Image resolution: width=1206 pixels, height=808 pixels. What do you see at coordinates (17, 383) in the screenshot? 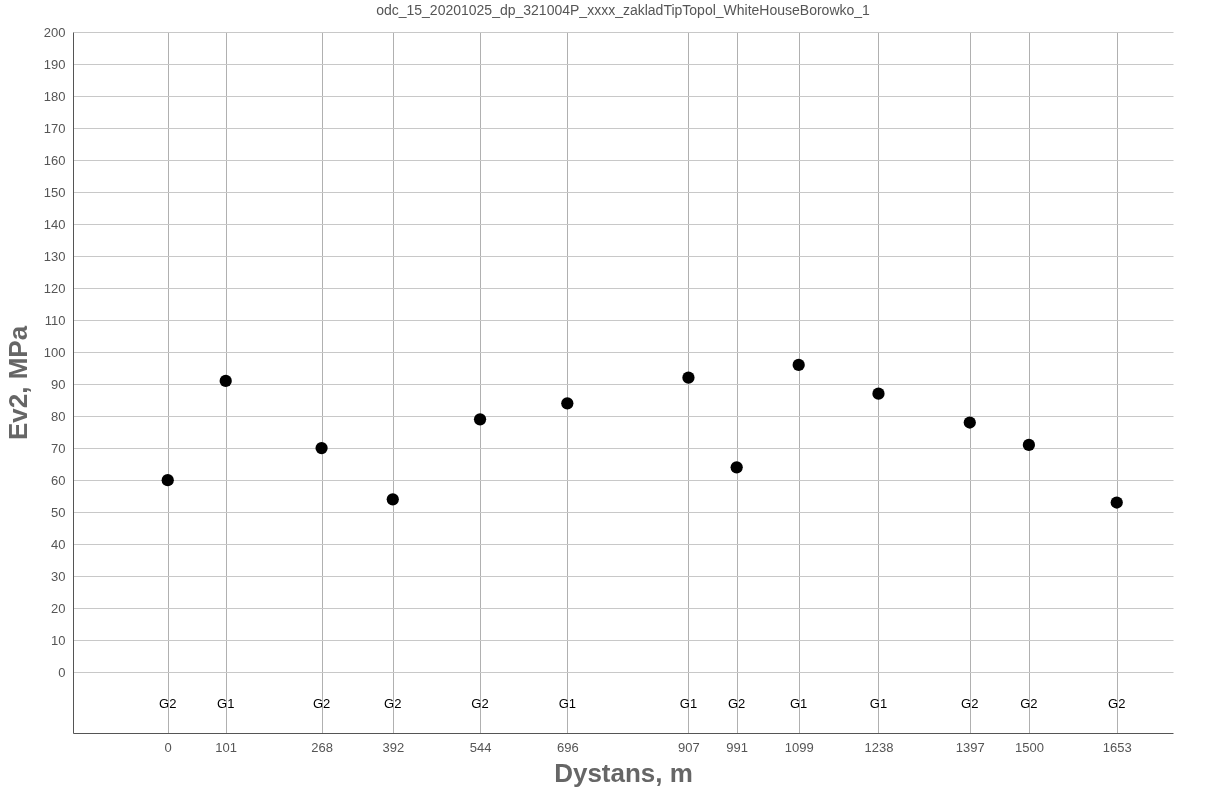
I see `y-axis-title: Ev2, MPa` at bounding box center [17, 383].